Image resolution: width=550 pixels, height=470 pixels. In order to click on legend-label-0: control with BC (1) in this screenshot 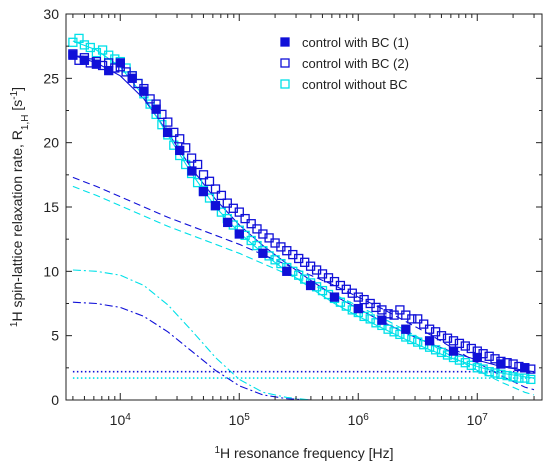, I will do `click(355, 42)`.